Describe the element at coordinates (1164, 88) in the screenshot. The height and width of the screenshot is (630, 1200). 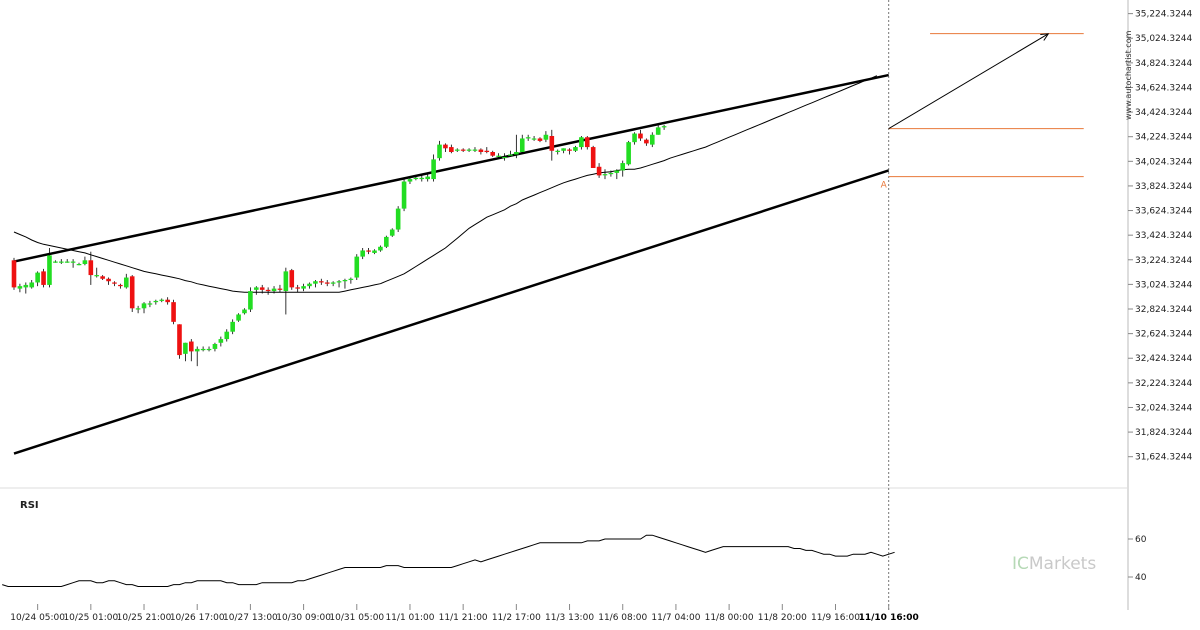
I see `y-tick-label: 34,624.3244` at that location.